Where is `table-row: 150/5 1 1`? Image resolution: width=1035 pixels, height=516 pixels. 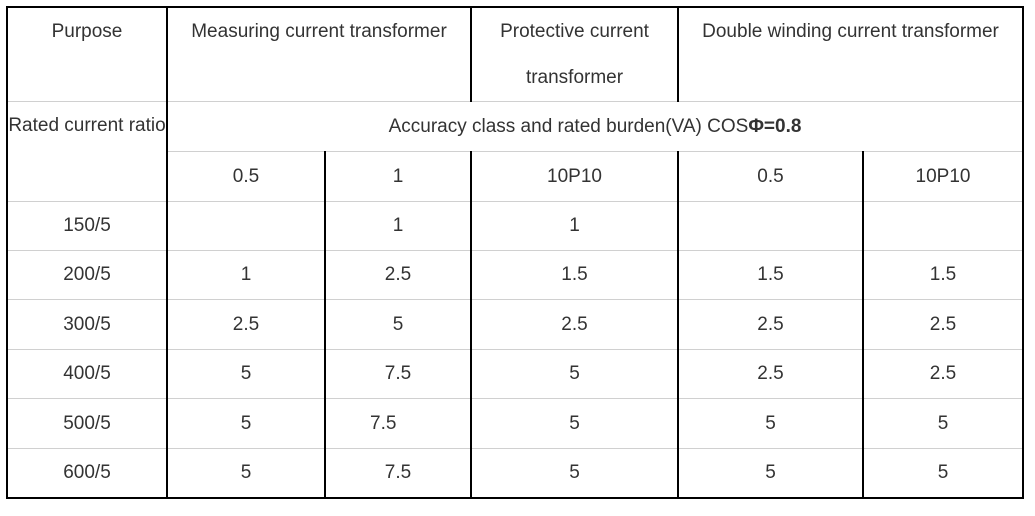 table-row: 150/5 1 1 is located at coordinates (515, 226).